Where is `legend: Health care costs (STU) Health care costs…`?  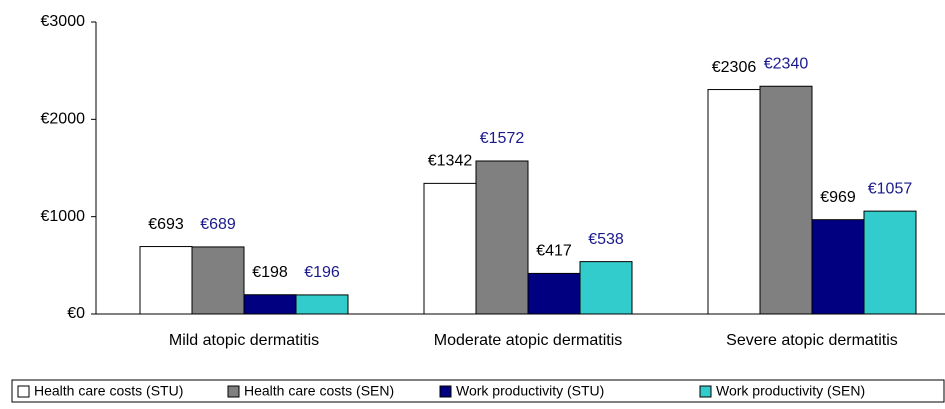
legend: Health care costs (STU) Health care costs… is located at coordinates (478, 391).